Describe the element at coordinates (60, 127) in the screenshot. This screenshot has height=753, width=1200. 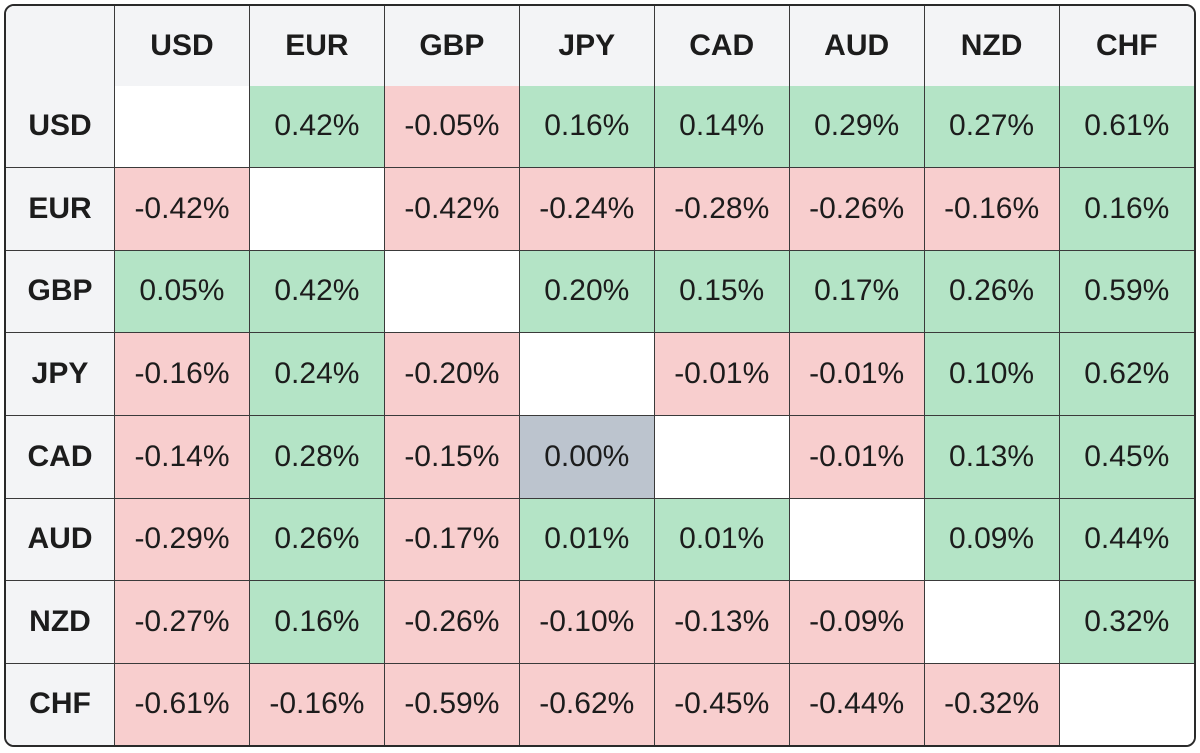
I see `row-header-usd: USD` at that location.